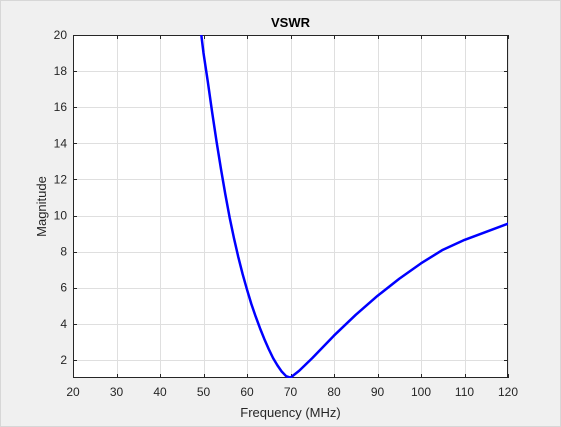 Image resolution: width=561 pixels, height=427 pixels. What do you see at coordinates (291, 392) in the screenshot?
I see `x-tick-label-70: 70` at bounding box center [291, 392].